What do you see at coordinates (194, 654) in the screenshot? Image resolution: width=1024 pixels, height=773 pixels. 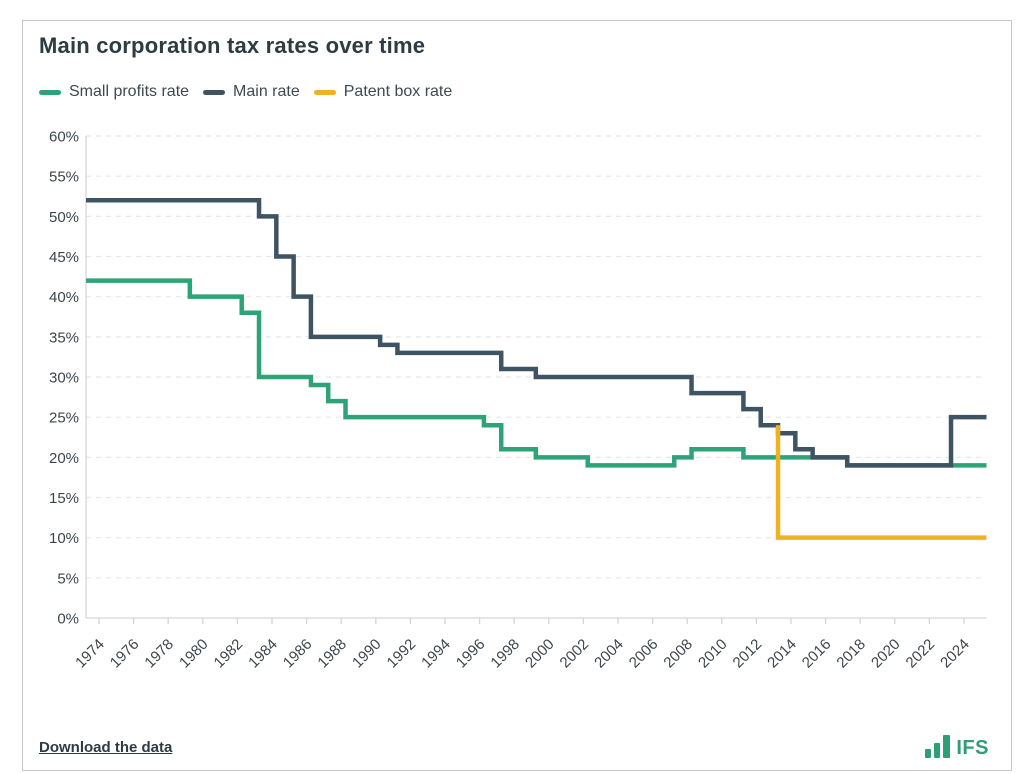 I see `x-tick-label: 1980` at bounding box center [194, 654].